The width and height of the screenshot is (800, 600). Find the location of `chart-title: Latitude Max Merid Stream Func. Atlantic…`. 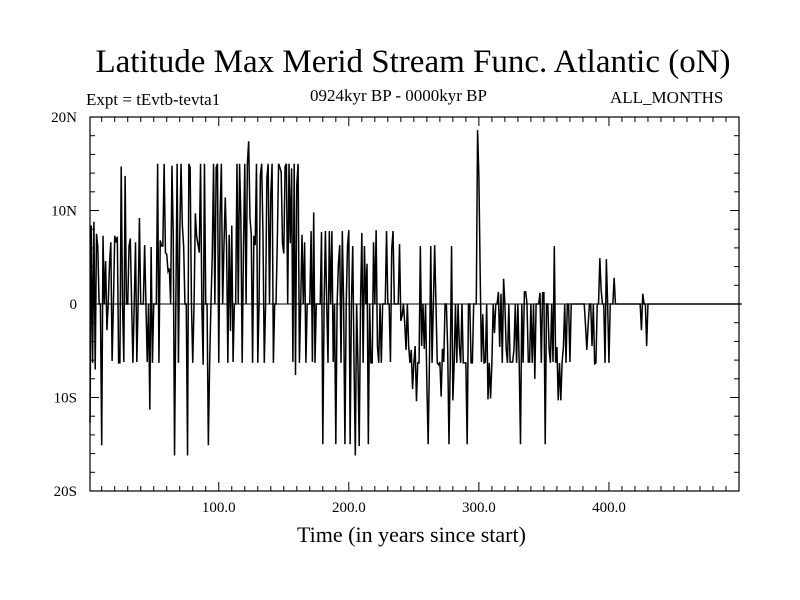

chart-title: Latitude Max Merid Stream Func. Atlantic… is located at coordinates (413, 62).